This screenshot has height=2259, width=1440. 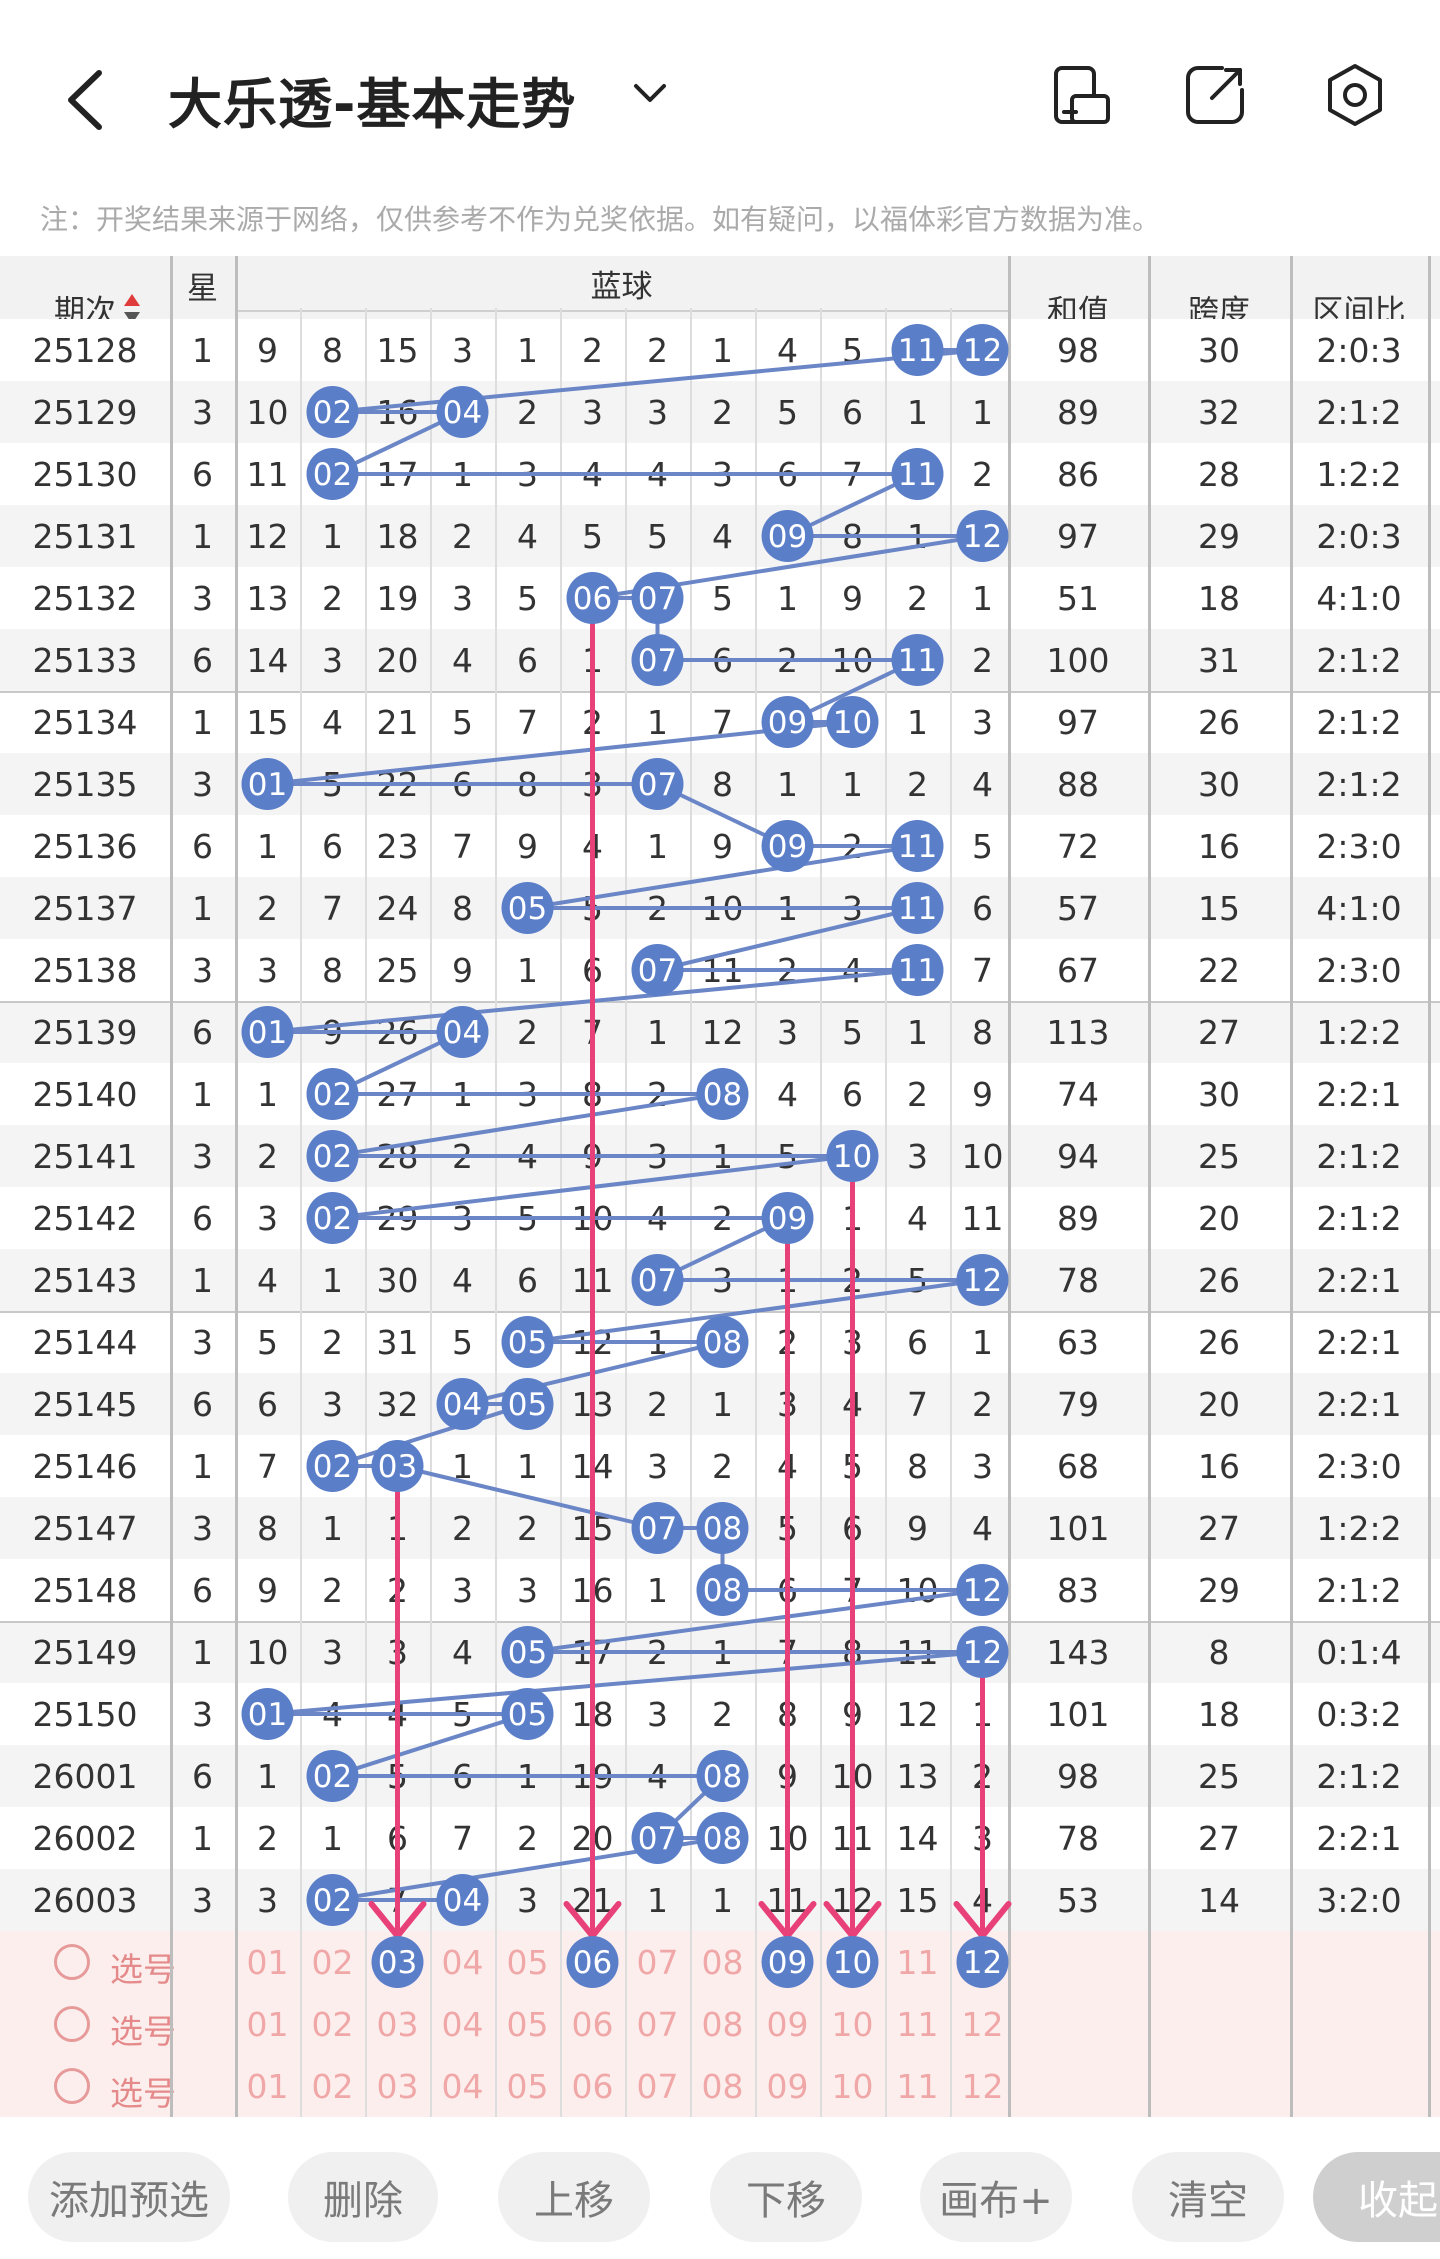 What do you see at coordinates (267, 1466) in the screenshot?
I see `omission-cell: 7` at bounding box center [267, 1466].